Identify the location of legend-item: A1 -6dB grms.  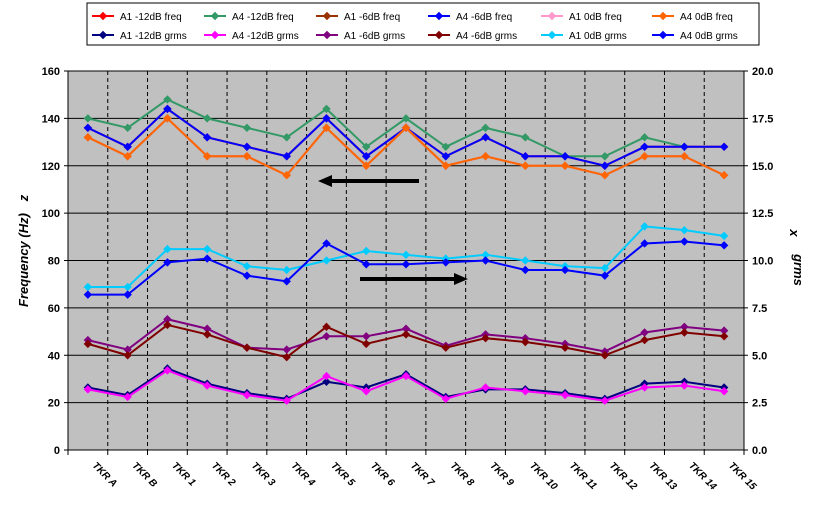
(360, 36).